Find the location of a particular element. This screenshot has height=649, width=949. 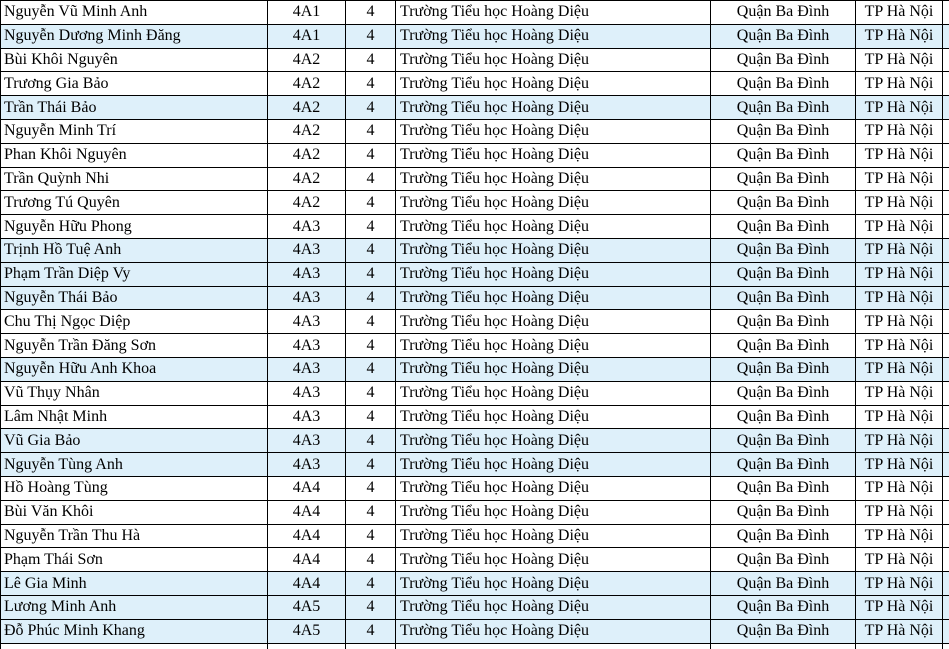

name-cell: Nguyễn Trần Thu Hà is located at coordinates (134, 536).